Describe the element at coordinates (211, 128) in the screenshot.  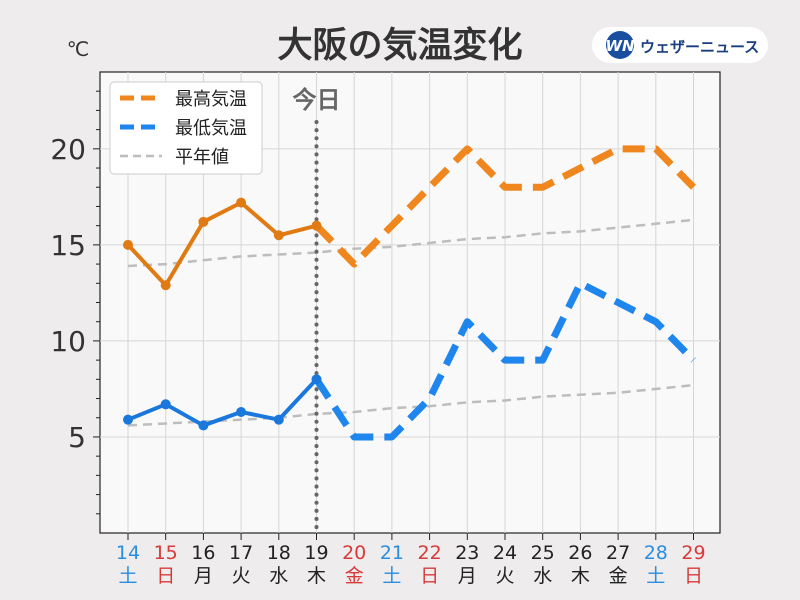
I see `legend-label-low: 最低気温` at that location.